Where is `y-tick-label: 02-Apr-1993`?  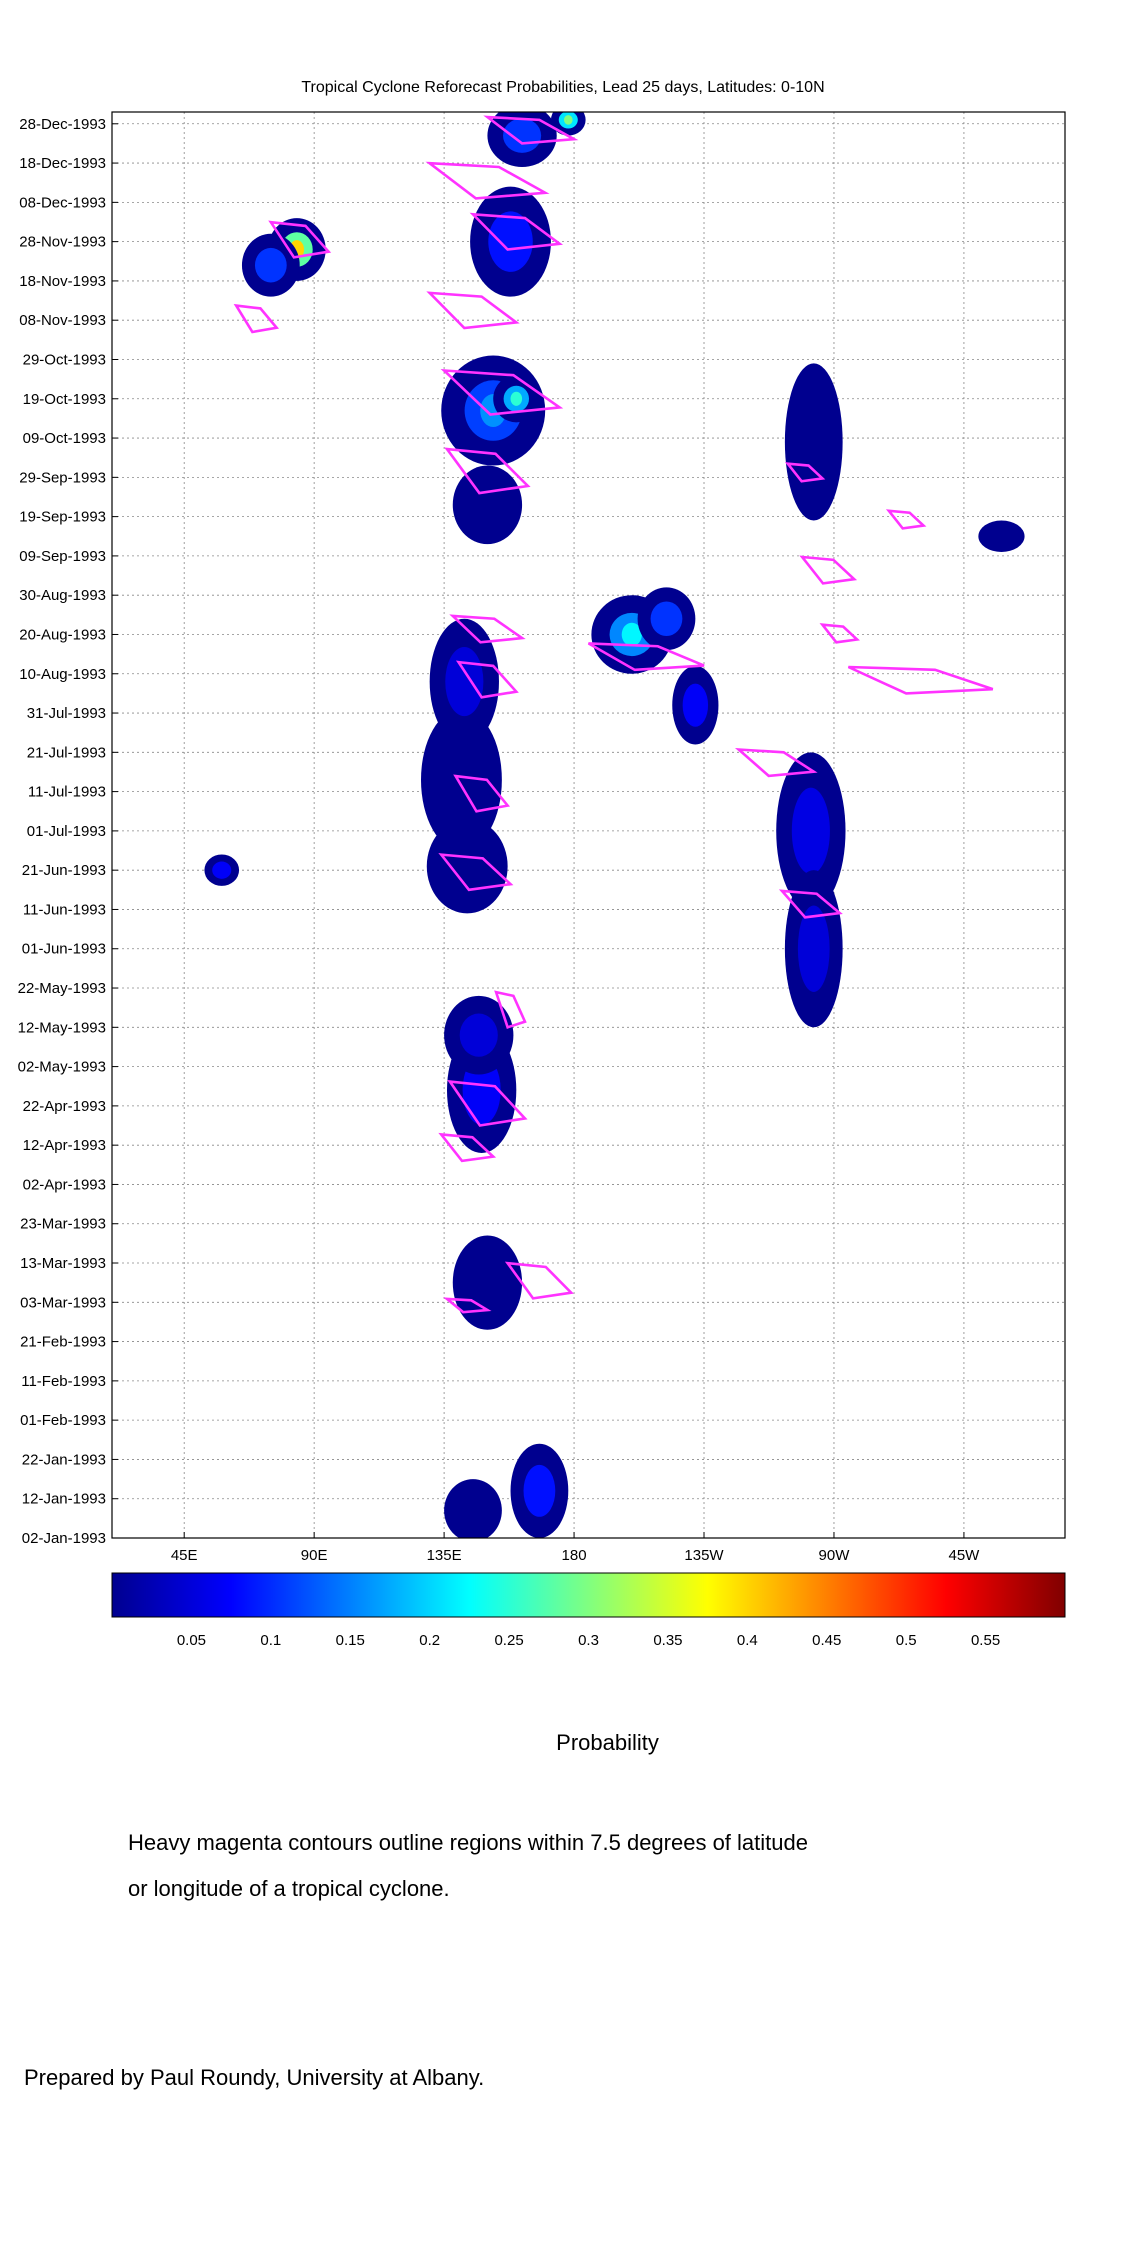 y-tick-label: 02-Apr-1993 is located at coordinates (64, 1184).